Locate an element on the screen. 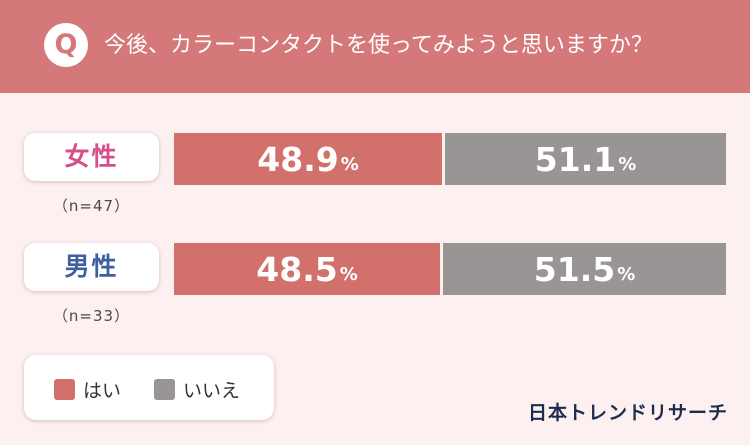 The height and width of the screenshot is (445, 750). sample-size-1: （n=33） is located at coordinates (91, 316).